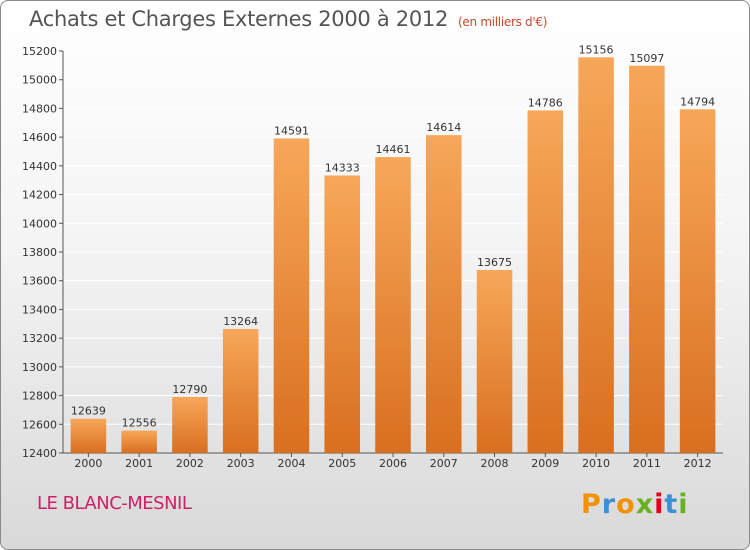 The image size is (750, 550). What do you see at coordinates (39, 166) in the screenshot?
I see `y-tick-label: 14400` at bounding box center [39, 166].